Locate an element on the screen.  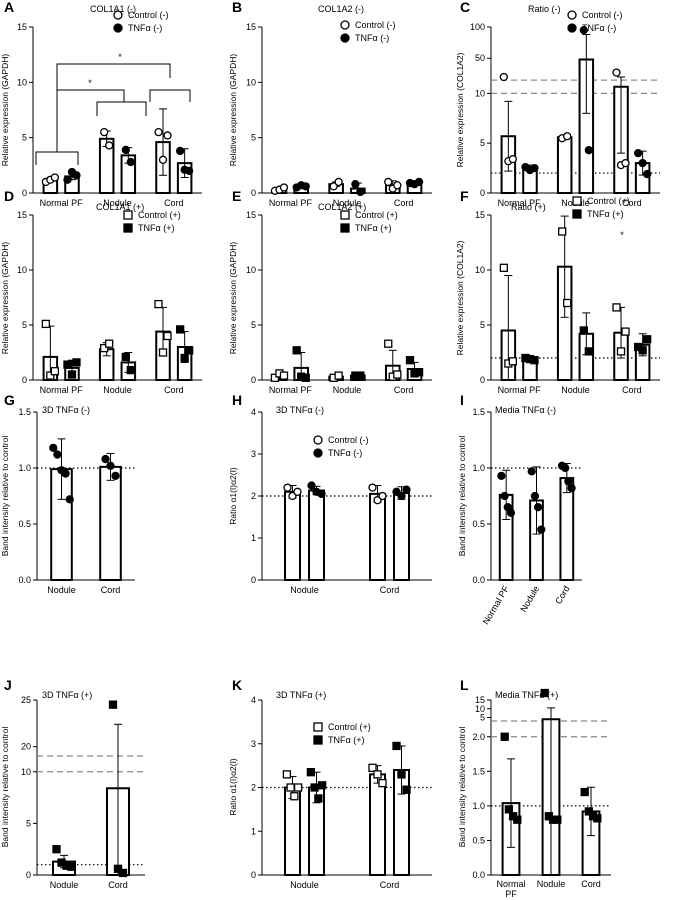
y-tick-label: 50 is located at coordinates (480, 58).